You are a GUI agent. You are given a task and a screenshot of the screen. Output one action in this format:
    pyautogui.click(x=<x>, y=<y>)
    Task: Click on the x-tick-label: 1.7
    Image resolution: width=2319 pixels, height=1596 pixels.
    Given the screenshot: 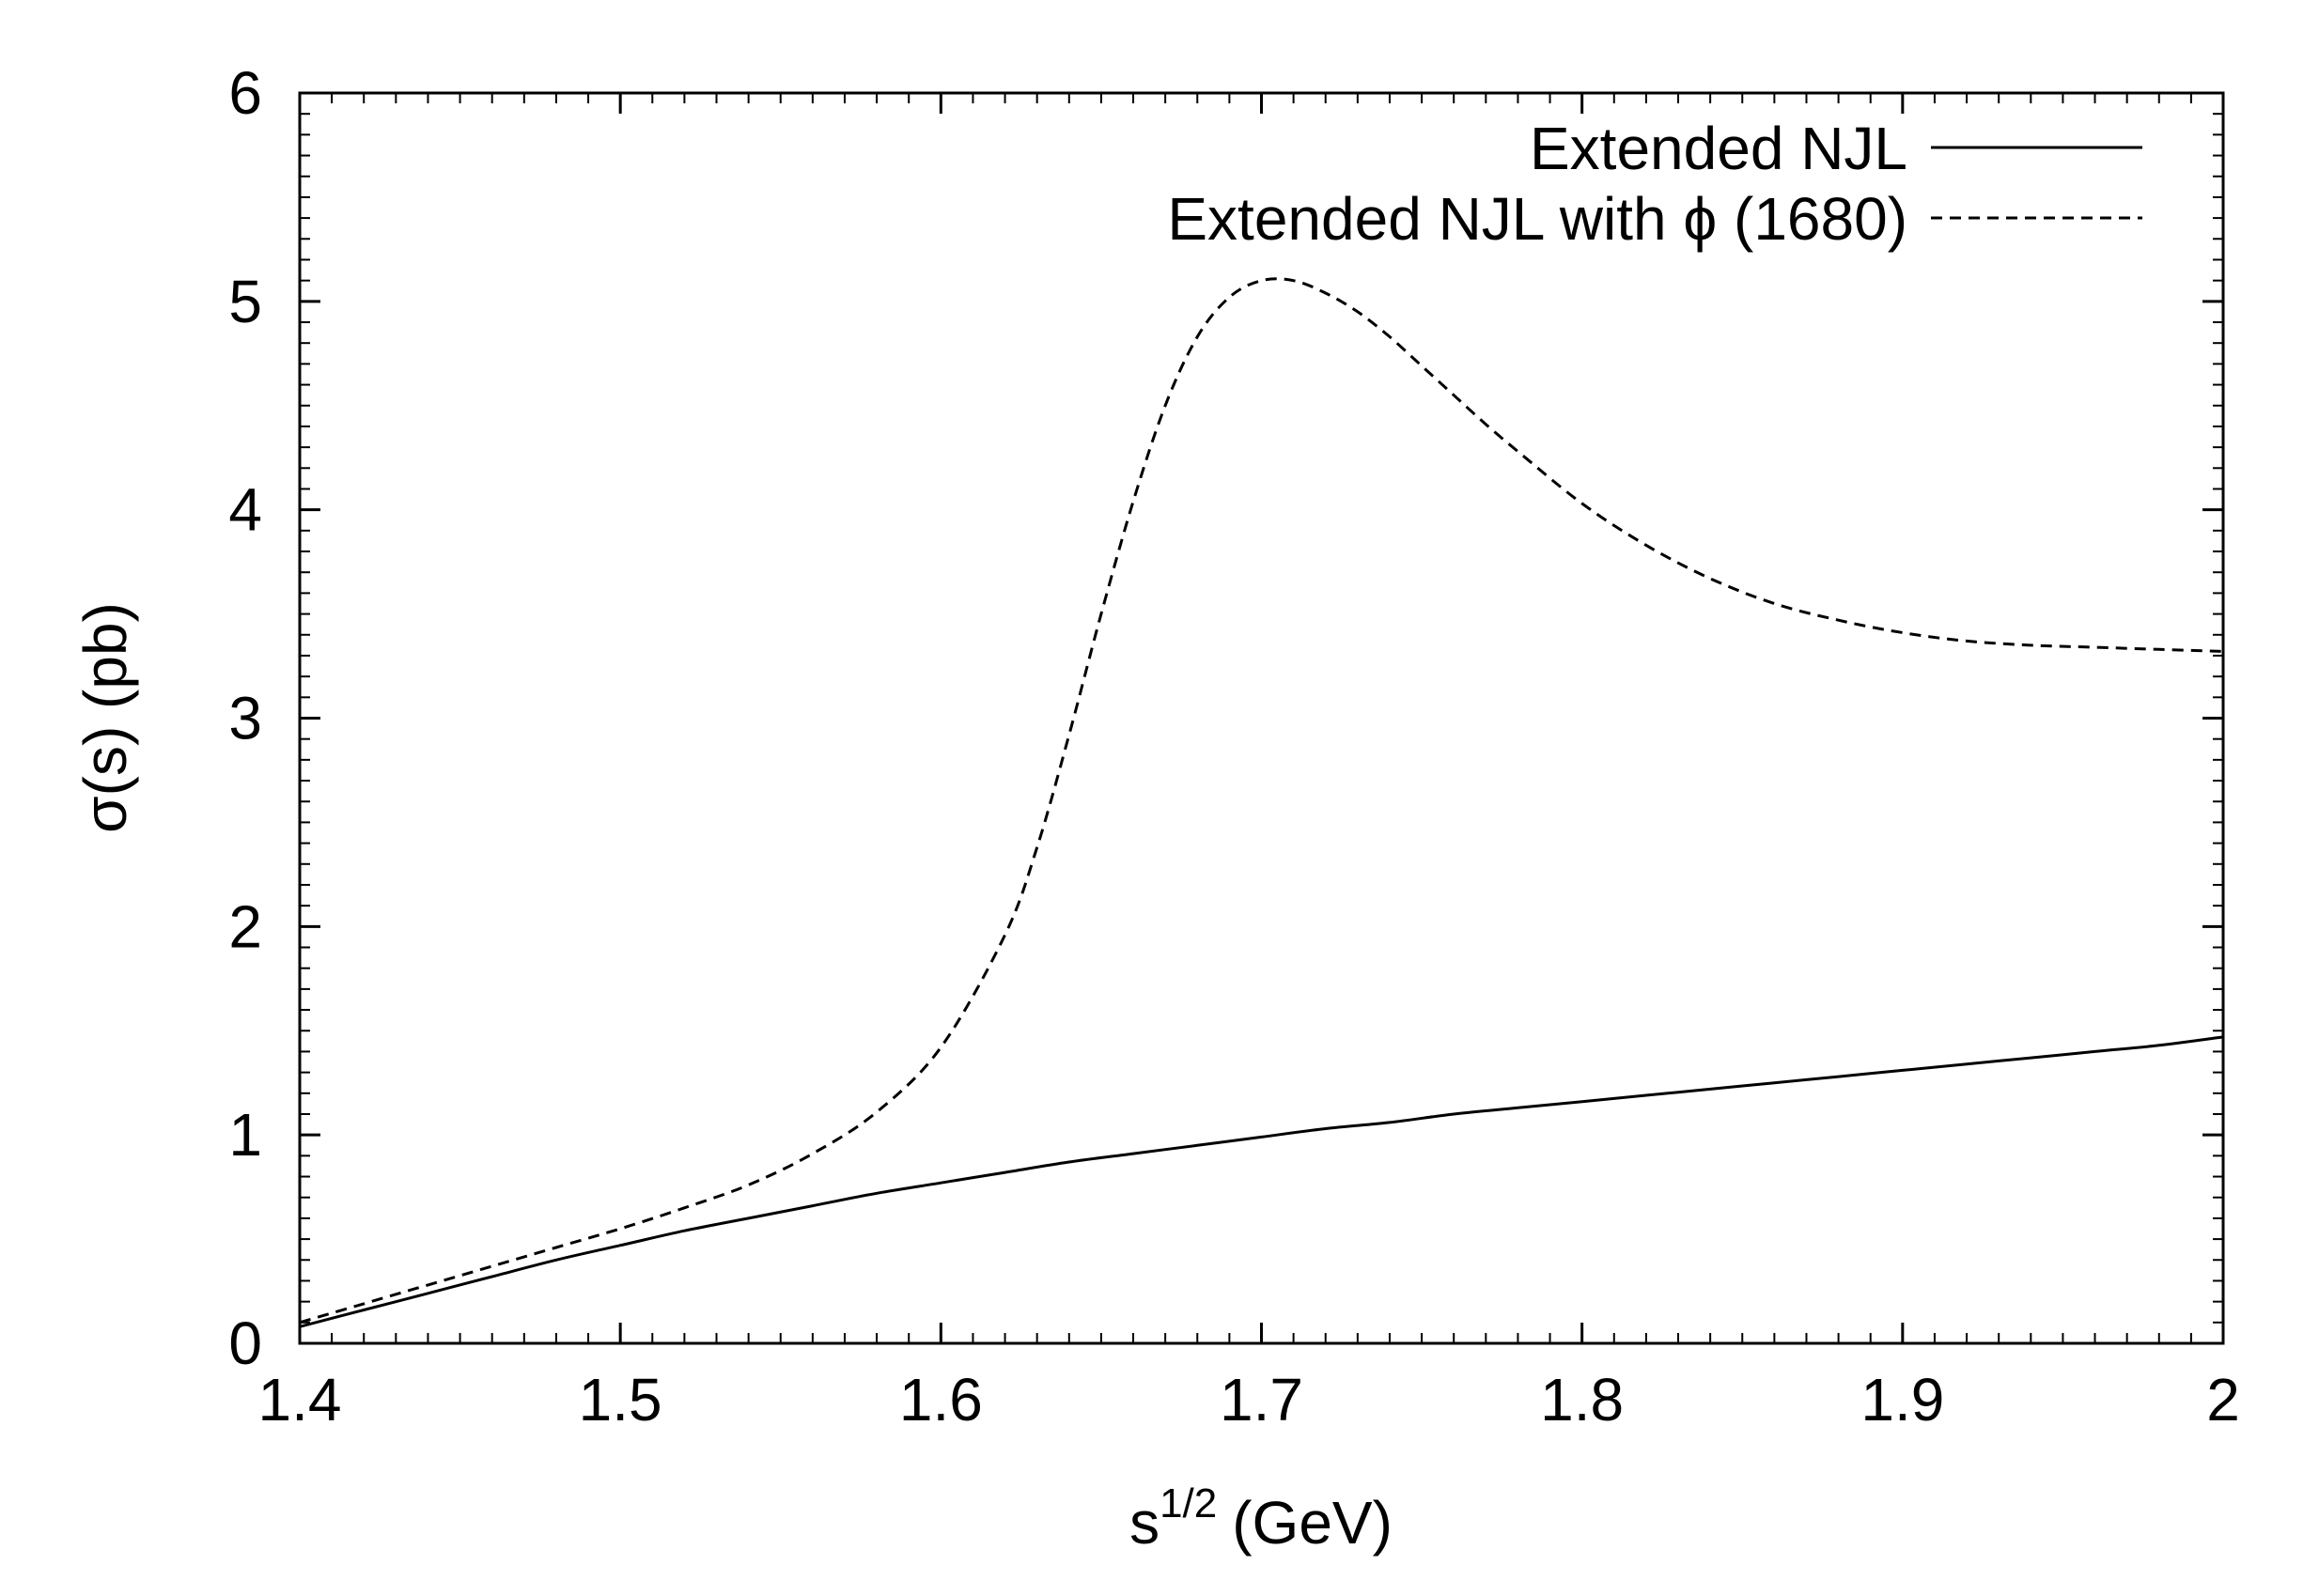 What is the action you would take?
    pyautogui.click(x=1261, y=1399)
    